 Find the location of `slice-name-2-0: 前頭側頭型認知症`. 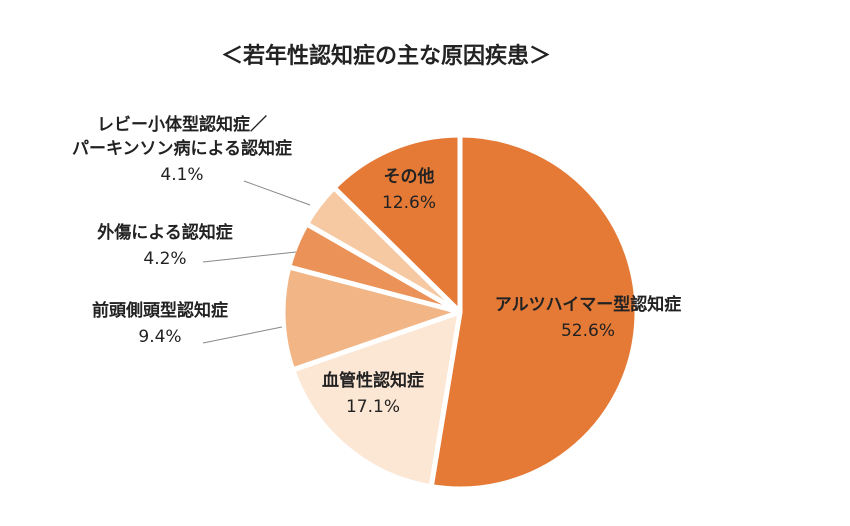

slice-name-2-0: 前頭側頭型認知症 is located at coordinates (160, 310).